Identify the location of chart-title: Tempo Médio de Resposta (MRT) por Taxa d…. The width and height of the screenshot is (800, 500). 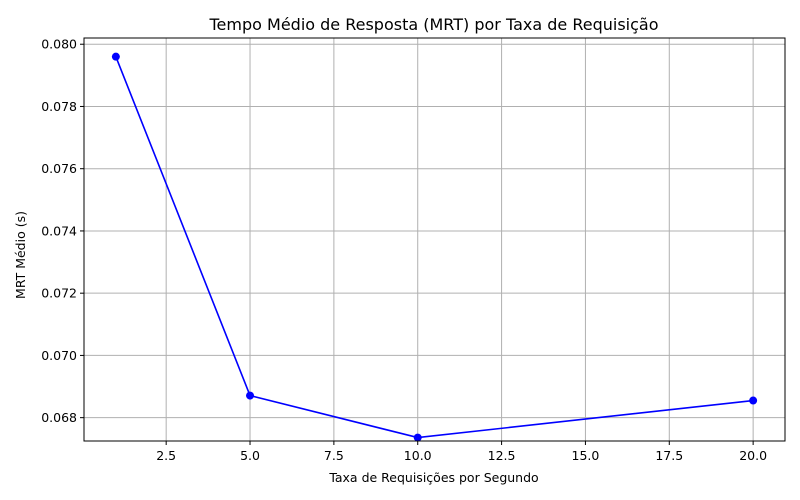
(434, 24).